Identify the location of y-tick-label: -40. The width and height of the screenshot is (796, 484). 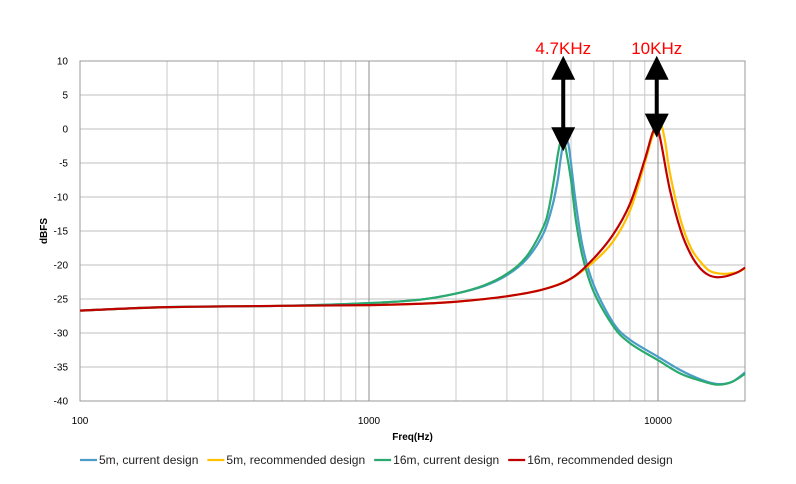
(61, 402).